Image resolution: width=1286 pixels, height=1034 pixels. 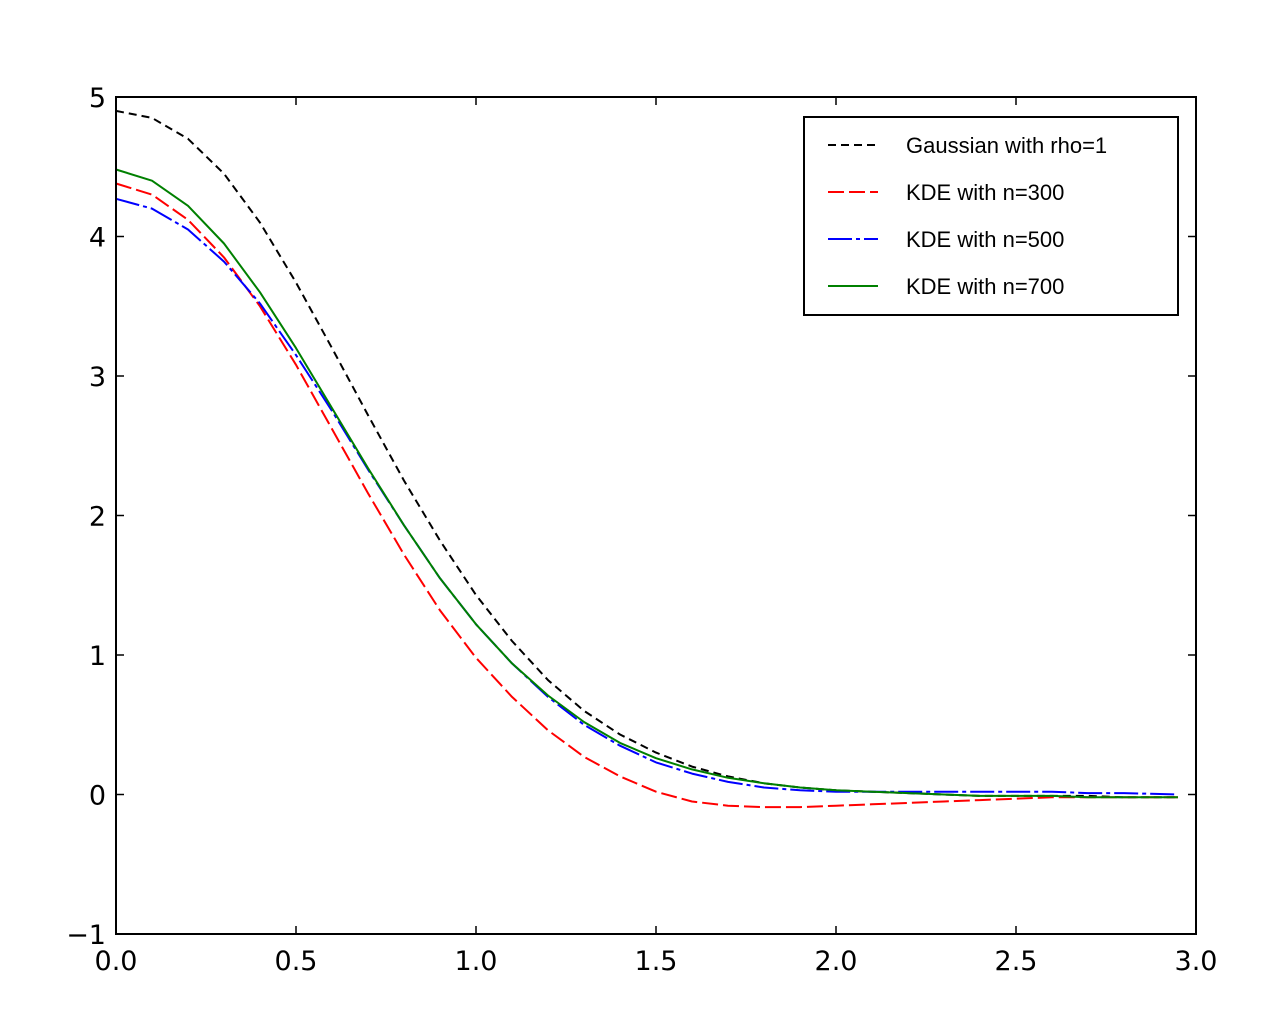 What do you see at coordinates (97, 238) in the screenshot?
I see `y-tick-label: 4` at bounding box center [97, 238].